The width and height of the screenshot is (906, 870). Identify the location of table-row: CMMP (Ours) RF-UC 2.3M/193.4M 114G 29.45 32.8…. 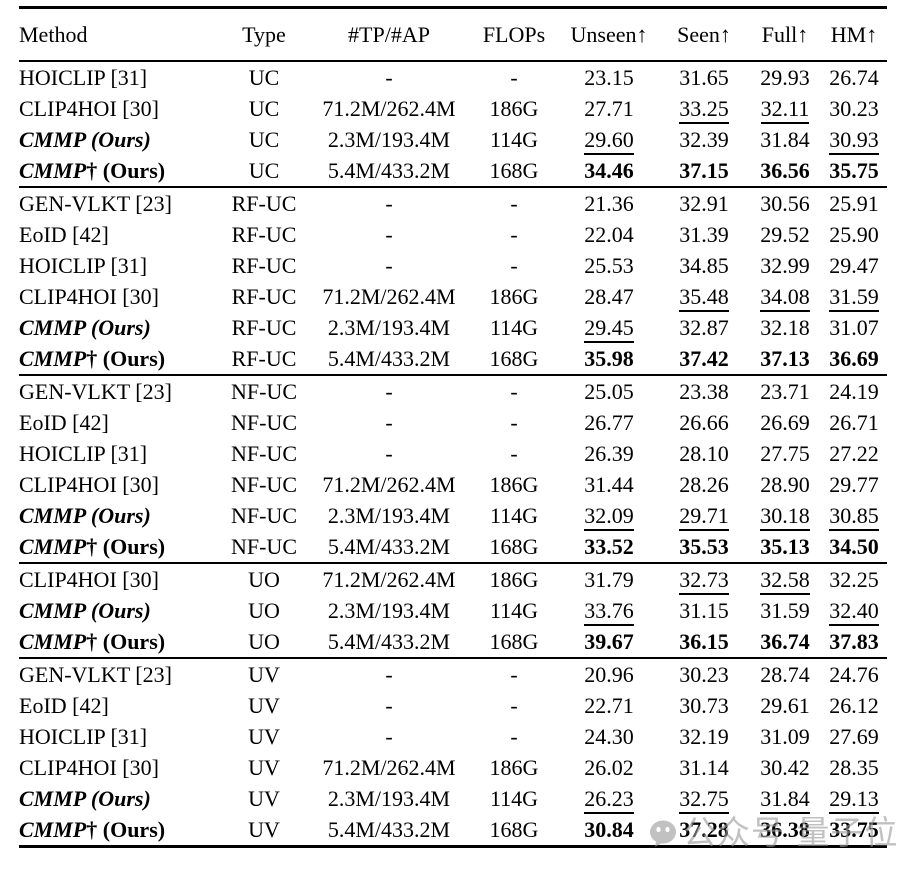
(453, 327).